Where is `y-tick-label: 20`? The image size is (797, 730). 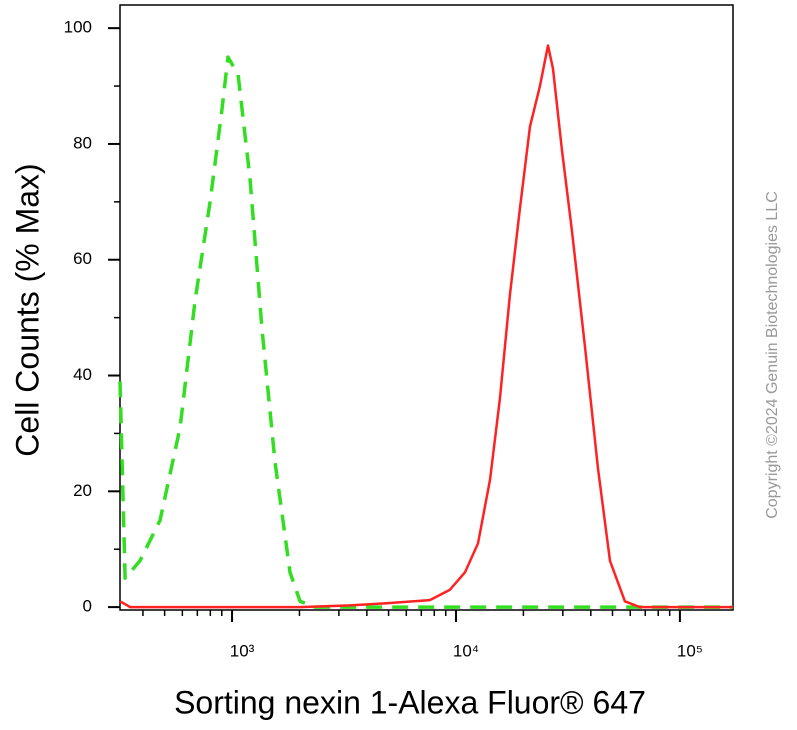 y-tick-label: 20 is located at coordinates (82, 490).